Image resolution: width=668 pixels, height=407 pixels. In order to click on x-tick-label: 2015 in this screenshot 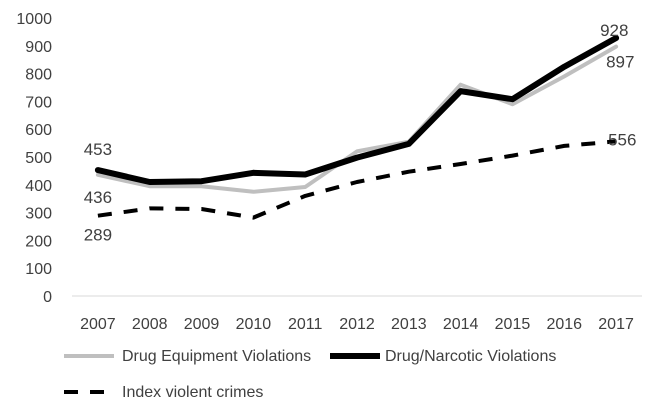, I will do `click(513, 324)`.